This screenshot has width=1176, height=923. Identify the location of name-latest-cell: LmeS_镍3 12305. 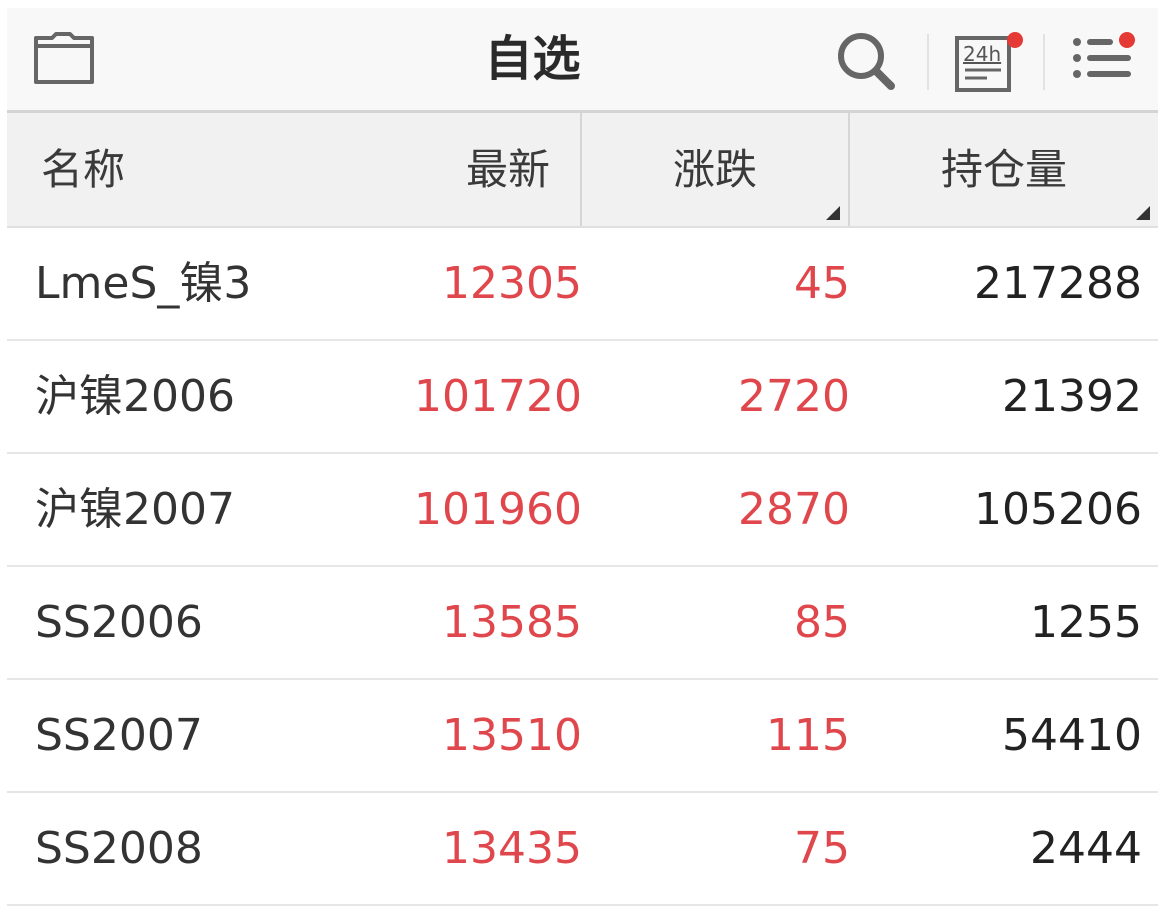
(294, 283).